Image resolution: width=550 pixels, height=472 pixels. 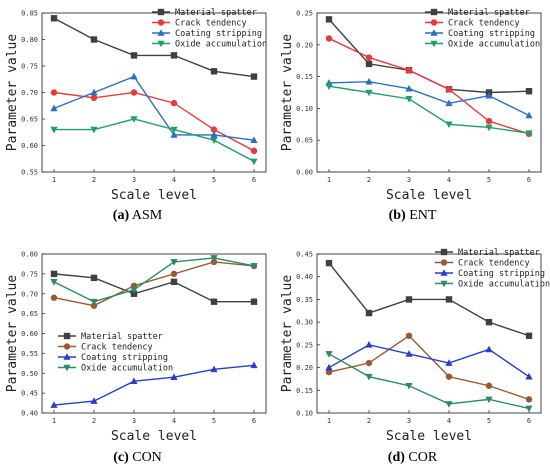 I want to click on caption-cor: (d) COR, so click(x=412, y=458).